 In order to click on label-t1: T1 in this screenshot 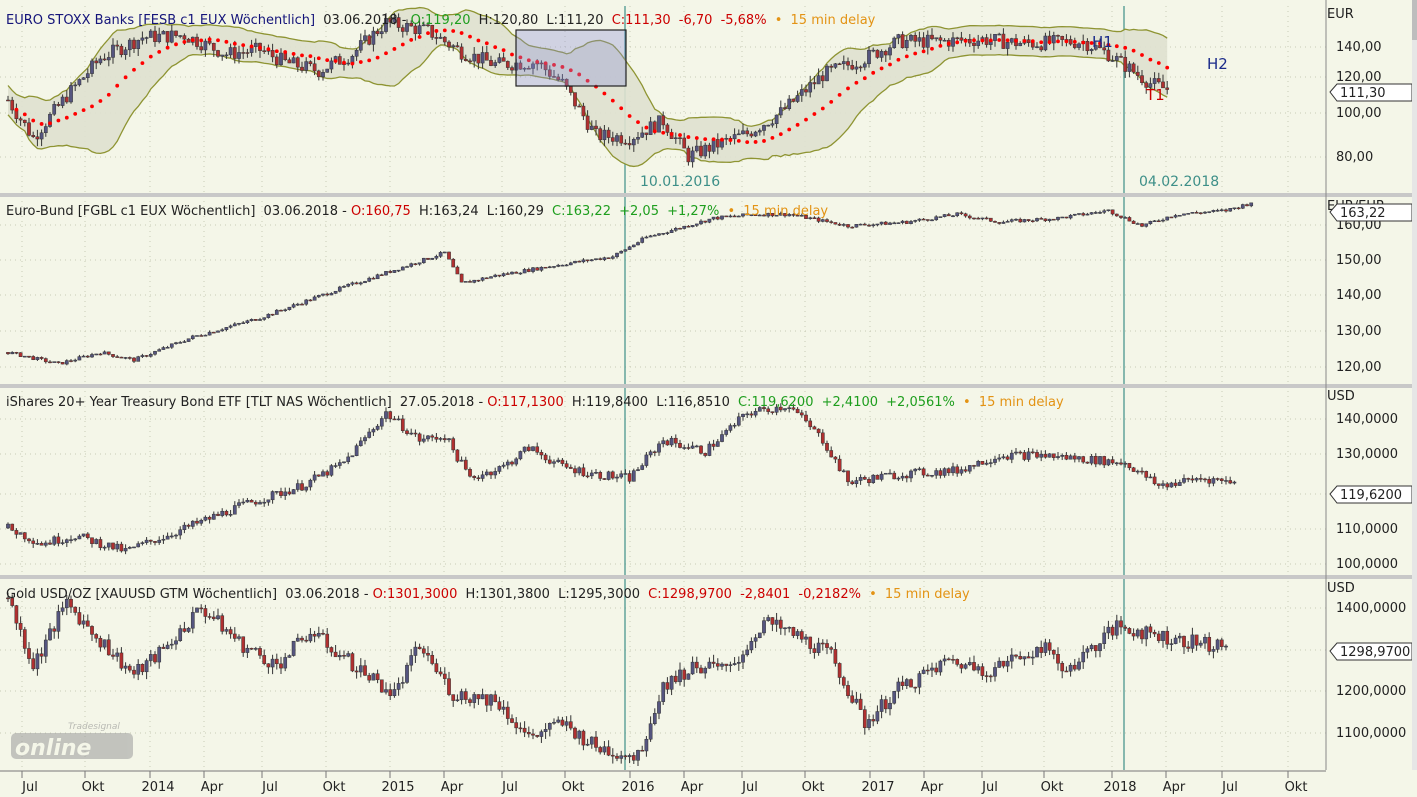, I will do `click(1155, 95)`.